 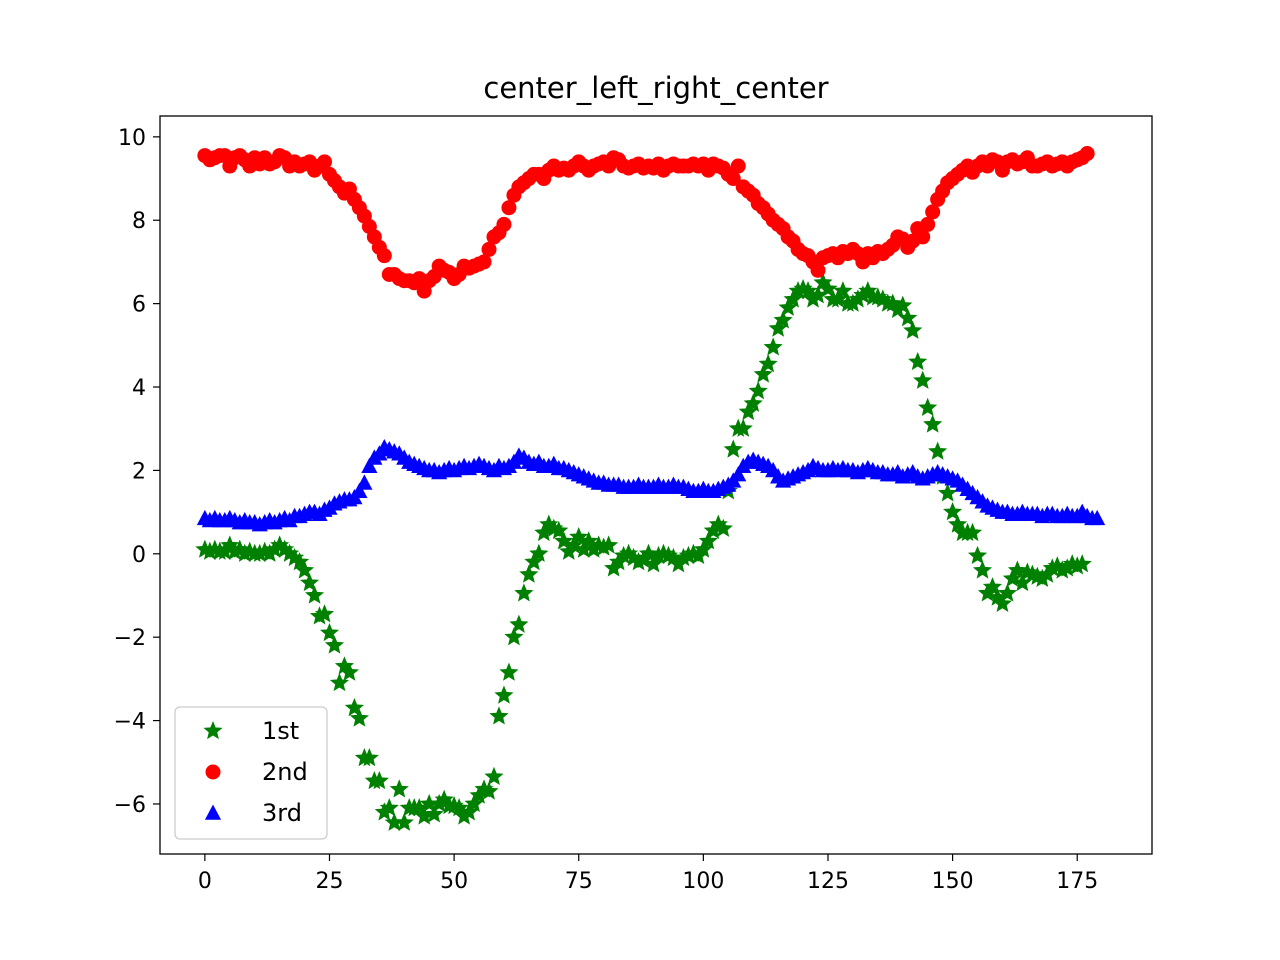 I want to click on y-tick-label: 2, so click(x=139, y=471).